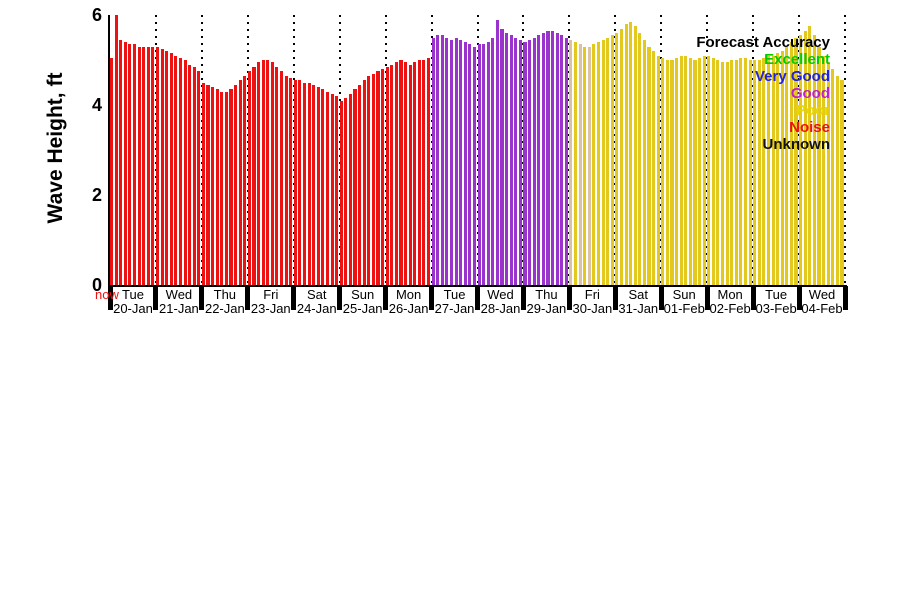 This screenshot has height=600, width=900. I want to click on x-axis-day-label: Wed 04-Feb, so click(822, 302).